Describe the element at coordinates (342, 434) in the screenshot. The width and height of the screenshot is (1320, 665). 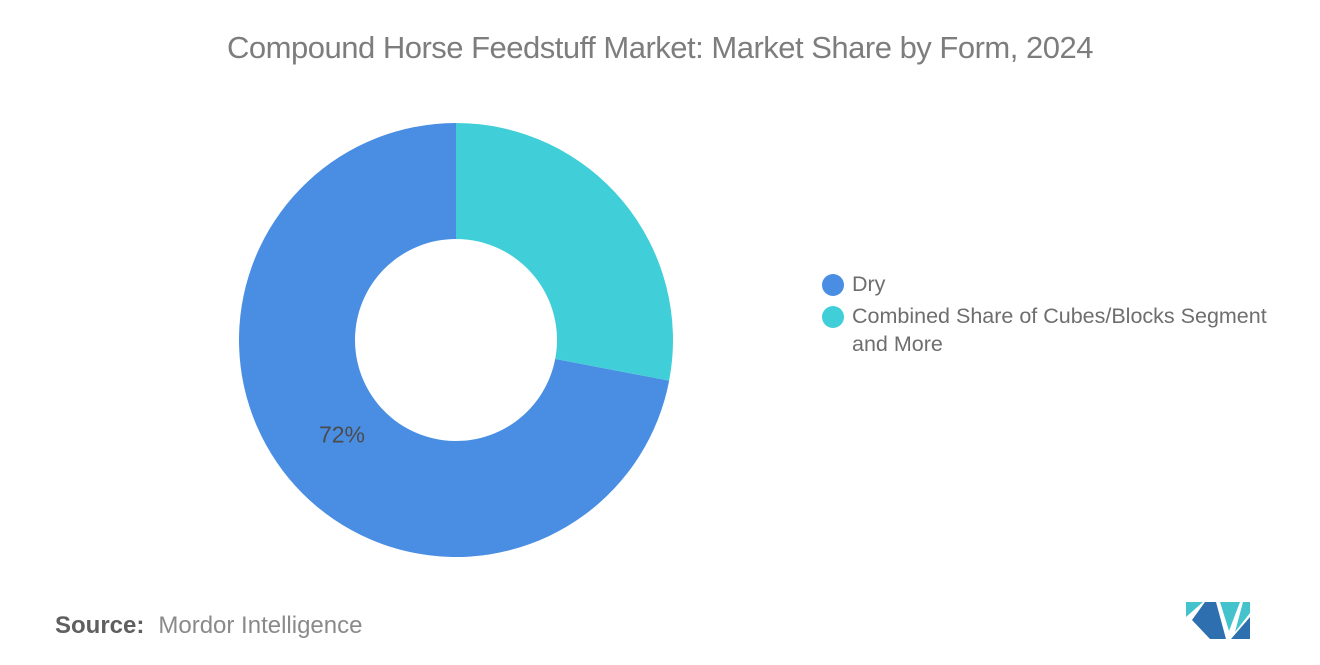
I see `data-label: 72%` at that location.